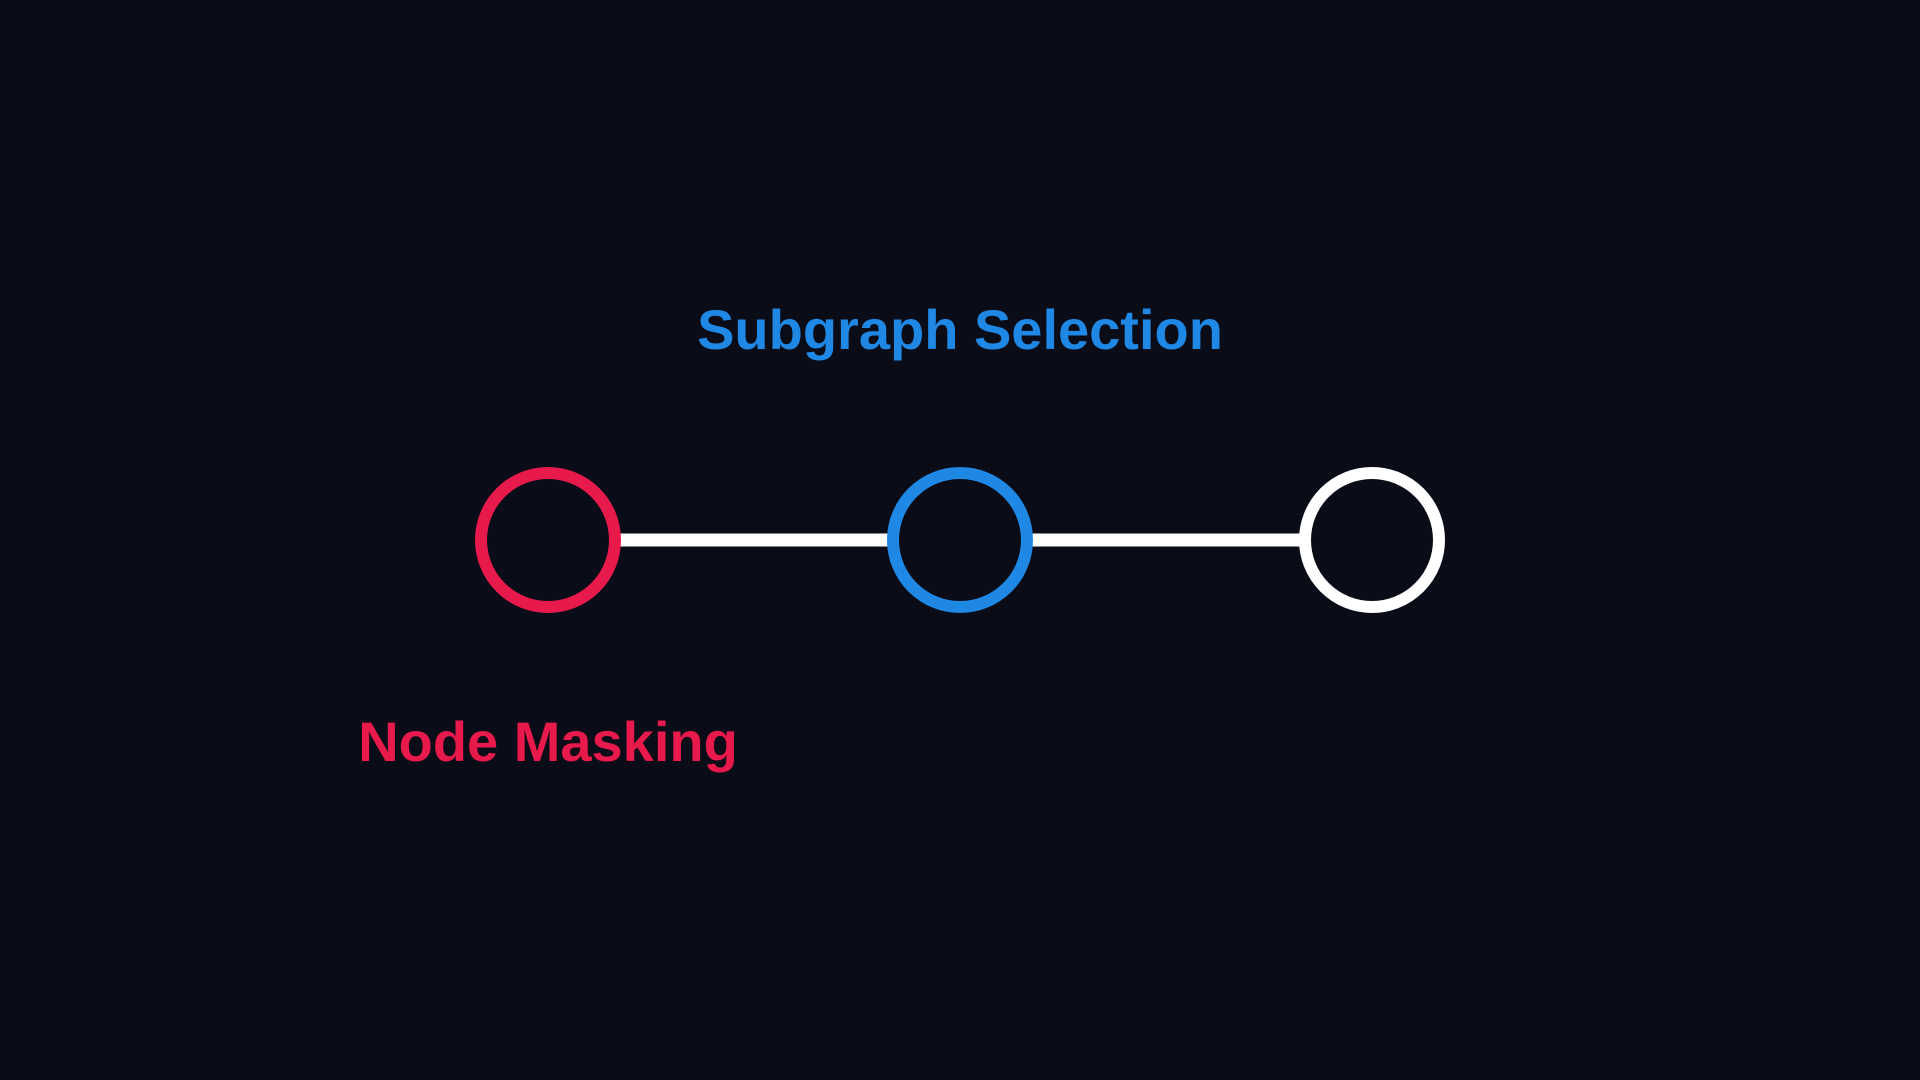  I want to click on plain-node, so click(1372, 540).